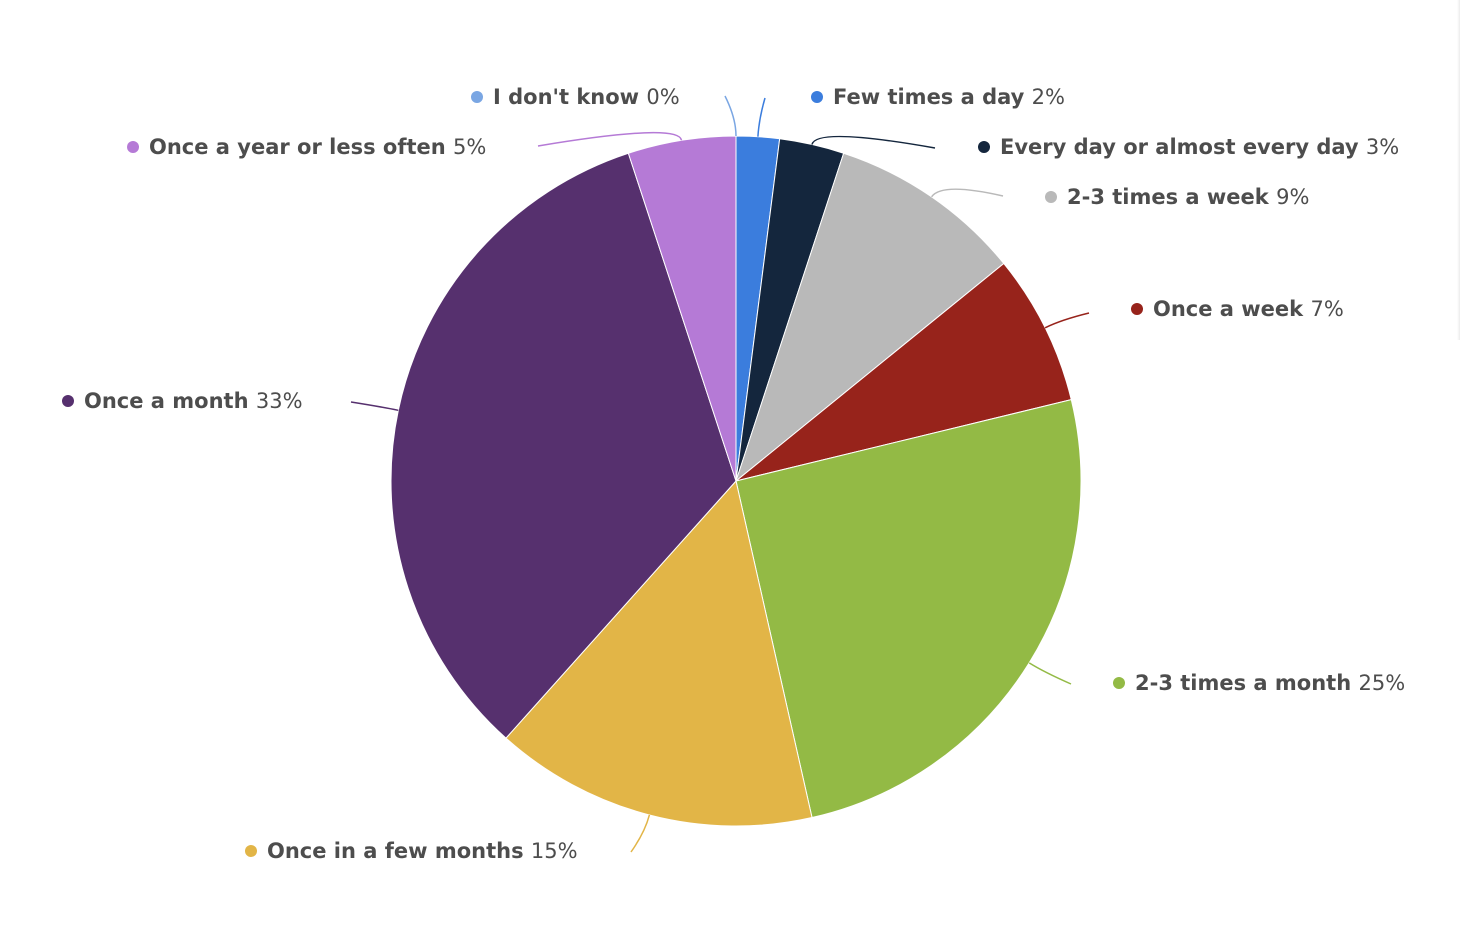  Describe the element at coordinates (1458, 170) in the screenshot. I see `panel-edge` at that location.